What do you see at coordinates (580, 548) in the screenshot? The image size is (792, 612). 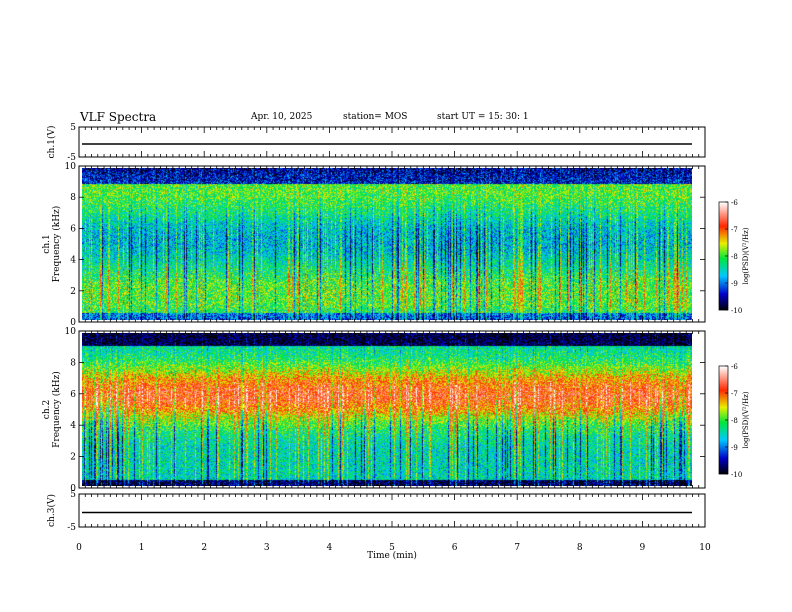 I see `x-tick-label: 8` at bounding box center [580, 548].